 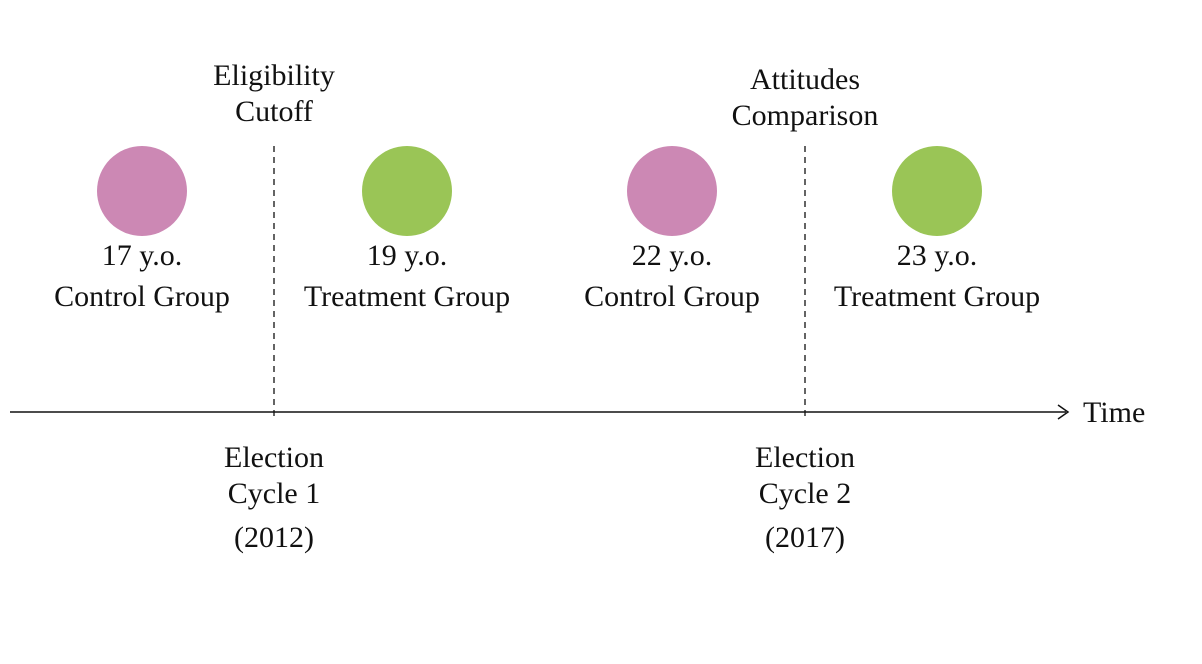 I want to click on group-label-2: 19 y.o. Treatment Group, so click(x=407, y=276).